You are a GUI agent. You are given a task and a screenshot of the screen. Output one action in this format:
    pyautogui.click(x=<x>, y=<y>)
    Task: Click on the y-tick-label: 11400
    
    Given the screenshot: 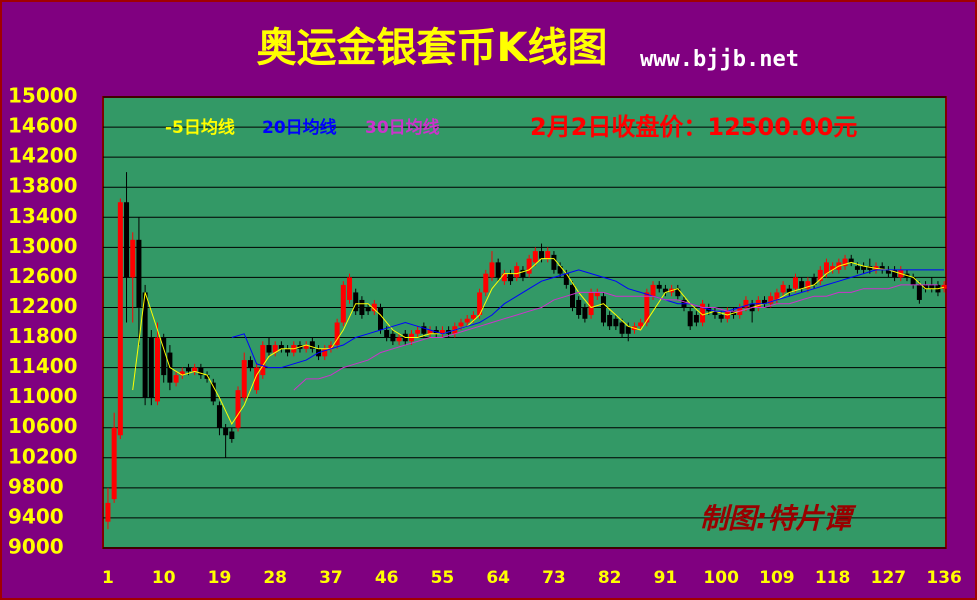 What is the action you would take?
    pyautogui.click(x=43, y=366)
    